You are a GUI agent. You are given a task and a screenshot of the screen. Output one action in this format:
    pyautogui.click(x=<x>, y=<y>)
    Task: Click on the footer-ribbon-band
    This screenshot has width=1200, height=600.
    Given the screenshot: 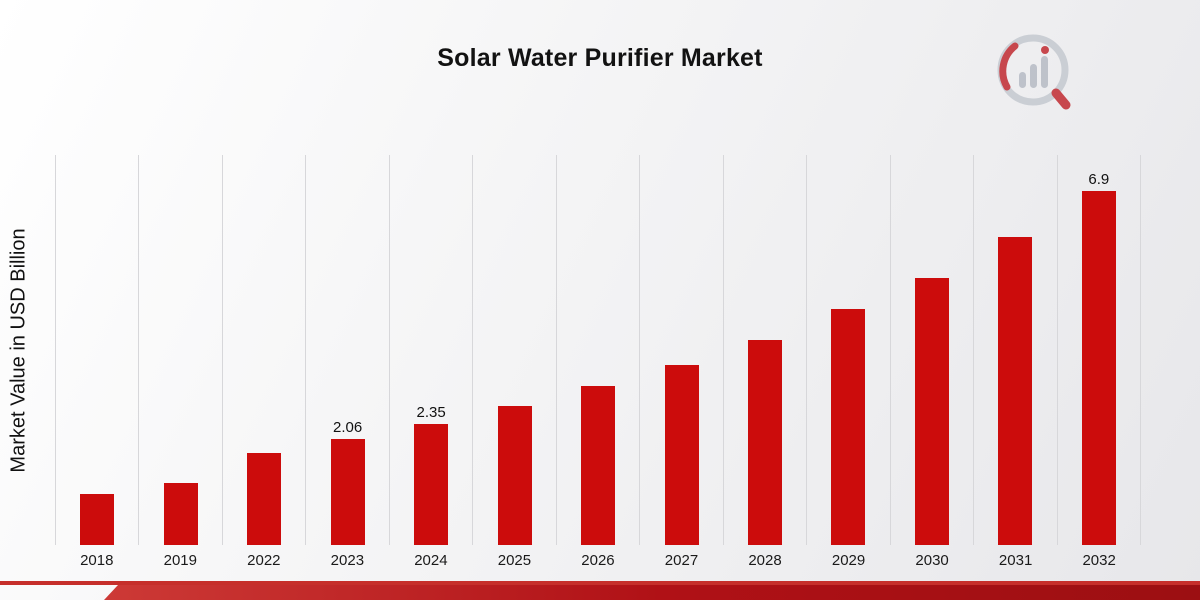 What is the action you would take?
    pyautogui.click(x=652, y=592)
    